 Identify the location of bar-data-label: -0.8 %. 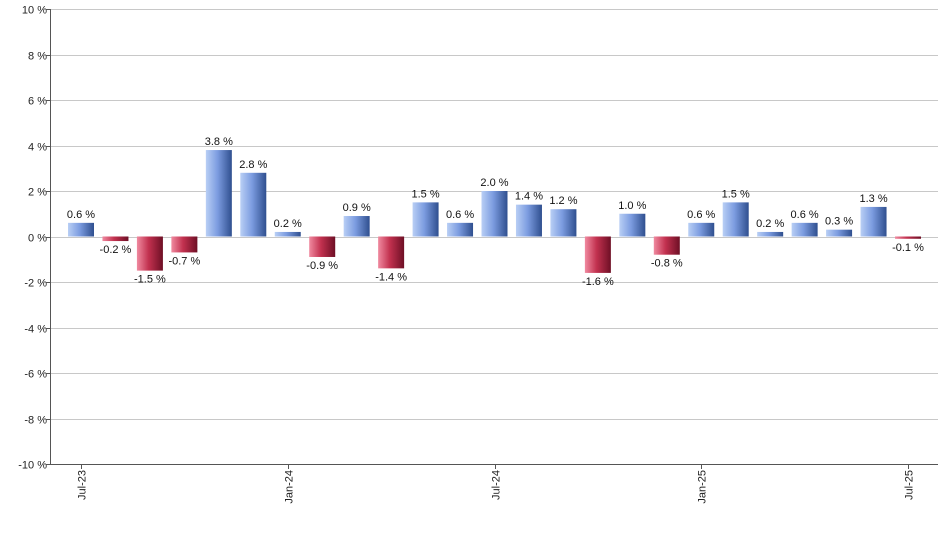
(667, 264).